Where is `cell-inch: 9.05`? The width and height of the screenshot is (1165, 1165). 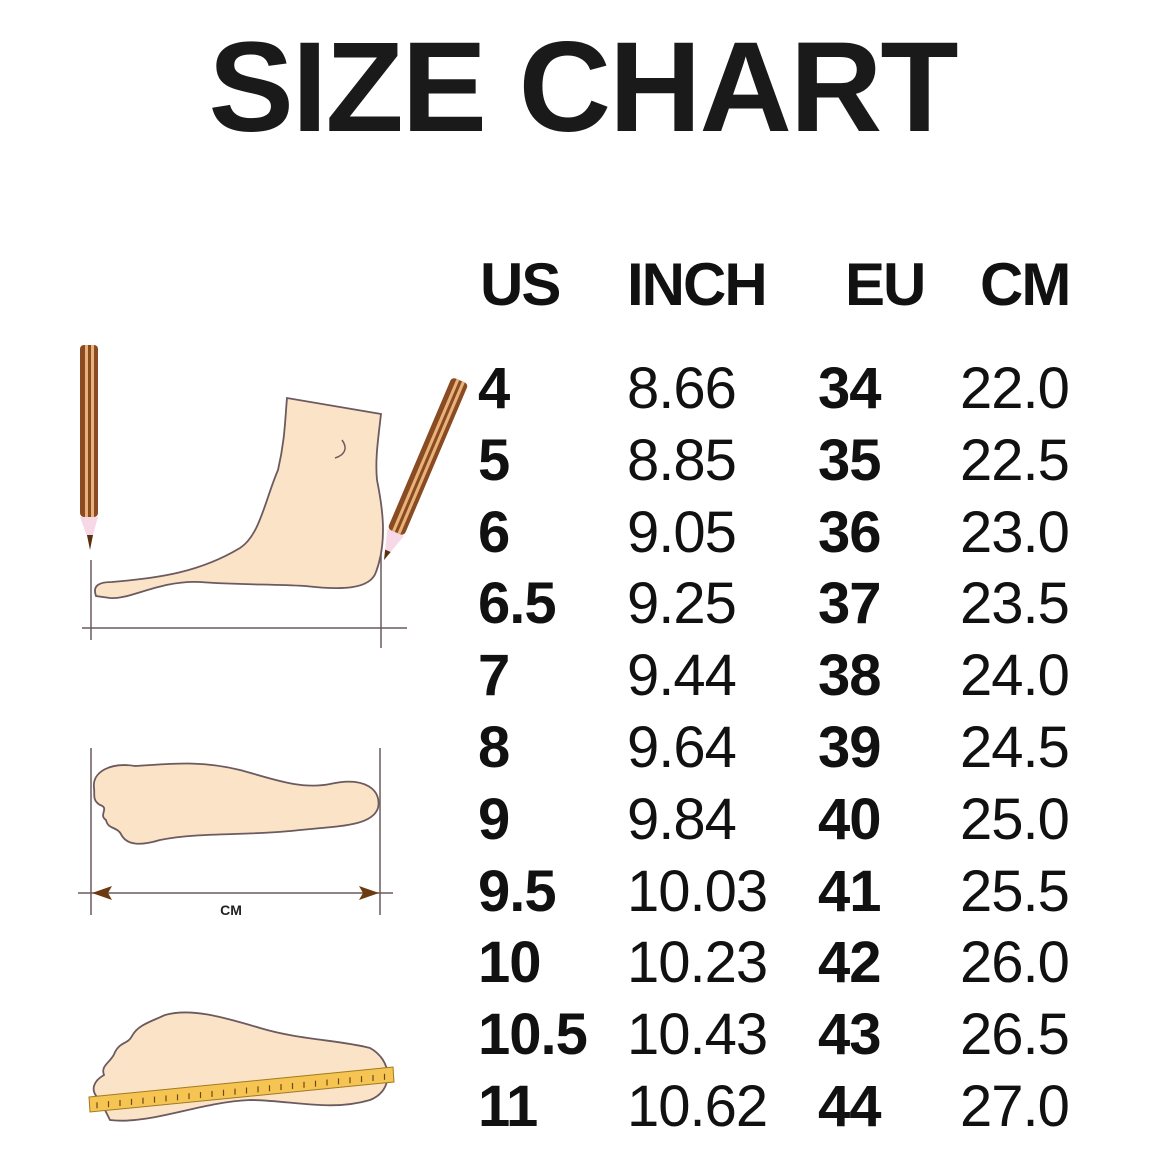
cell-inch: 9.05 is located at coordinates (682, 532).